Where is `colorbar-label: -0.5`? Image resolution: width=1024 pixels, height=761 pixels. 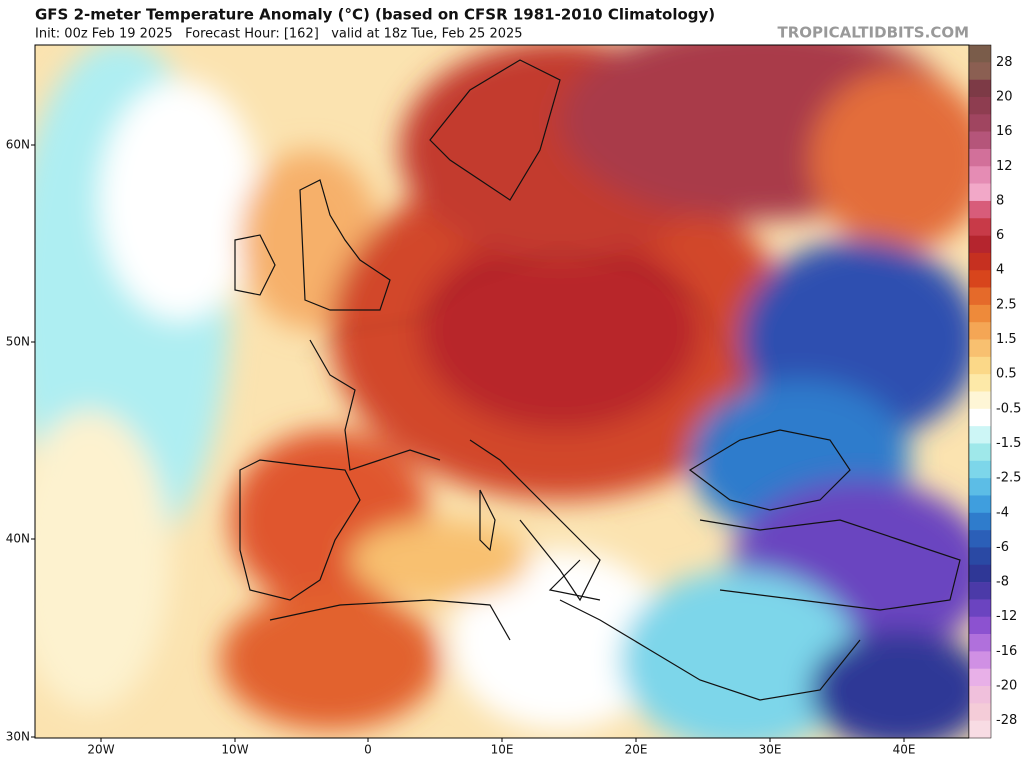
colorbar-label: -0.5 is located at coordinates (1008, 408).